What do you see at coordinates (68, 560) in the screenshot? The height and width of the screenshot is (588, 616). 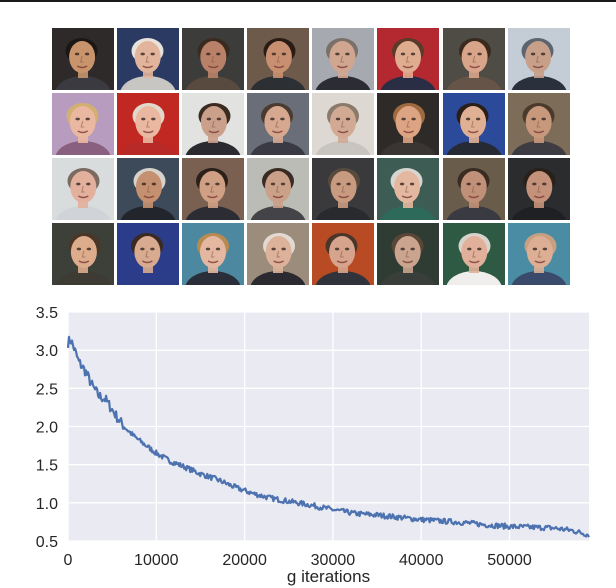 I see `x-tick-label: 0` at bounding box center [68, 560].